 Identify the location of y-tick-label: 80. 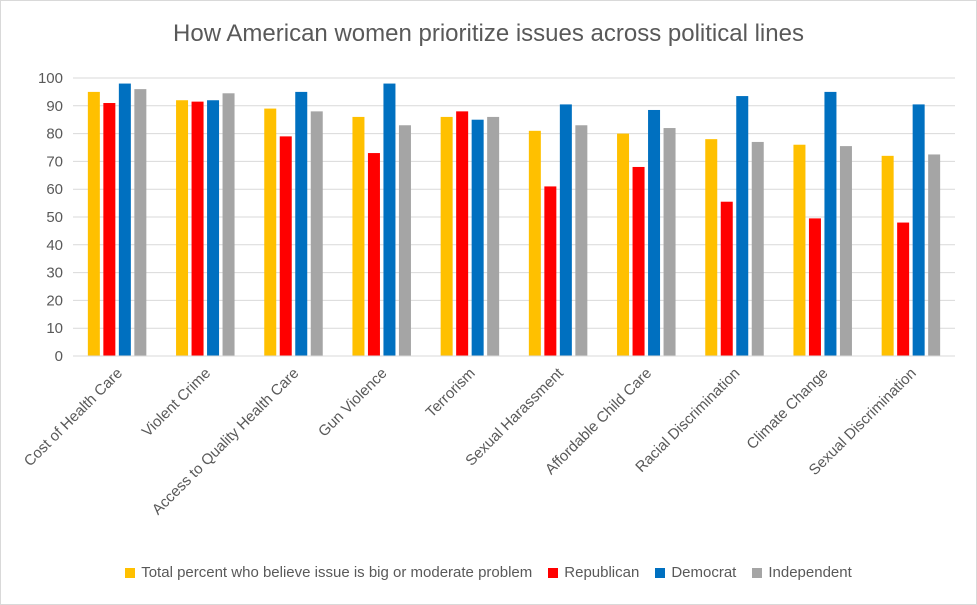
(54, 134).